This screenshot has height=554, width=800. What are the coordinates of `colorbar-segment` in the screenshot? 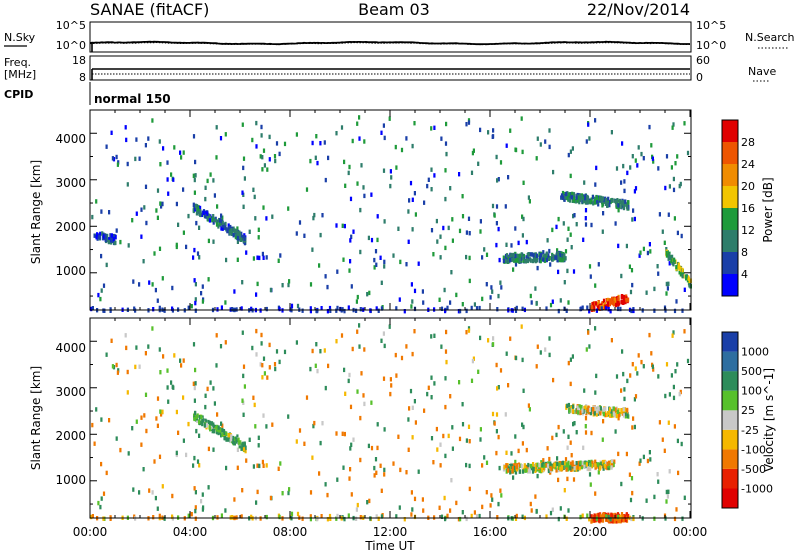 It's located at (730, 342).